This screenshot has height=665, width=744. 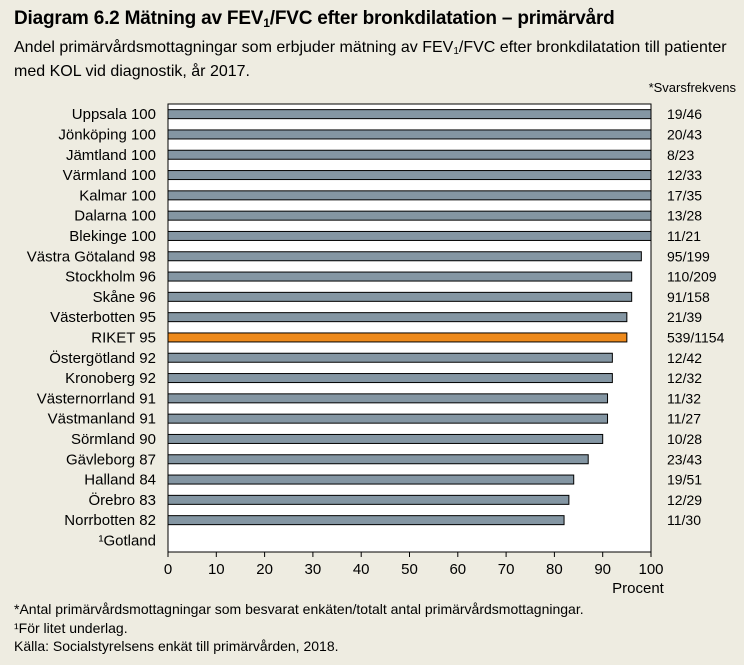 I want to click on bar-skåne, so click(x=400, y=296).